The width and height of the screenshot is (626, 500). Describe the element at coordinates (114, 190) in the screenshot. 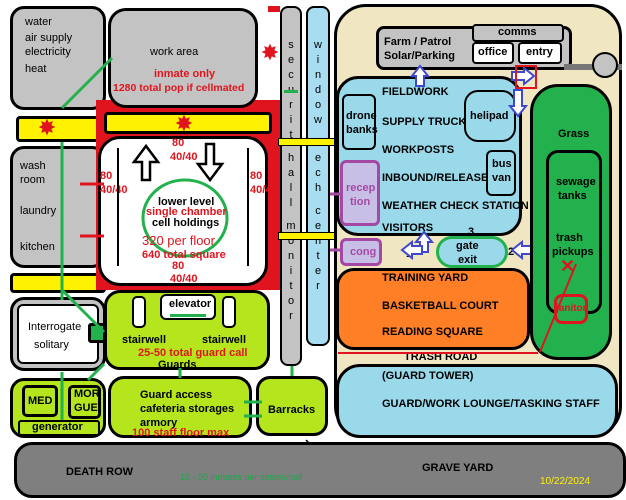

I see `capacity-left-4040: 40/40` at that location.